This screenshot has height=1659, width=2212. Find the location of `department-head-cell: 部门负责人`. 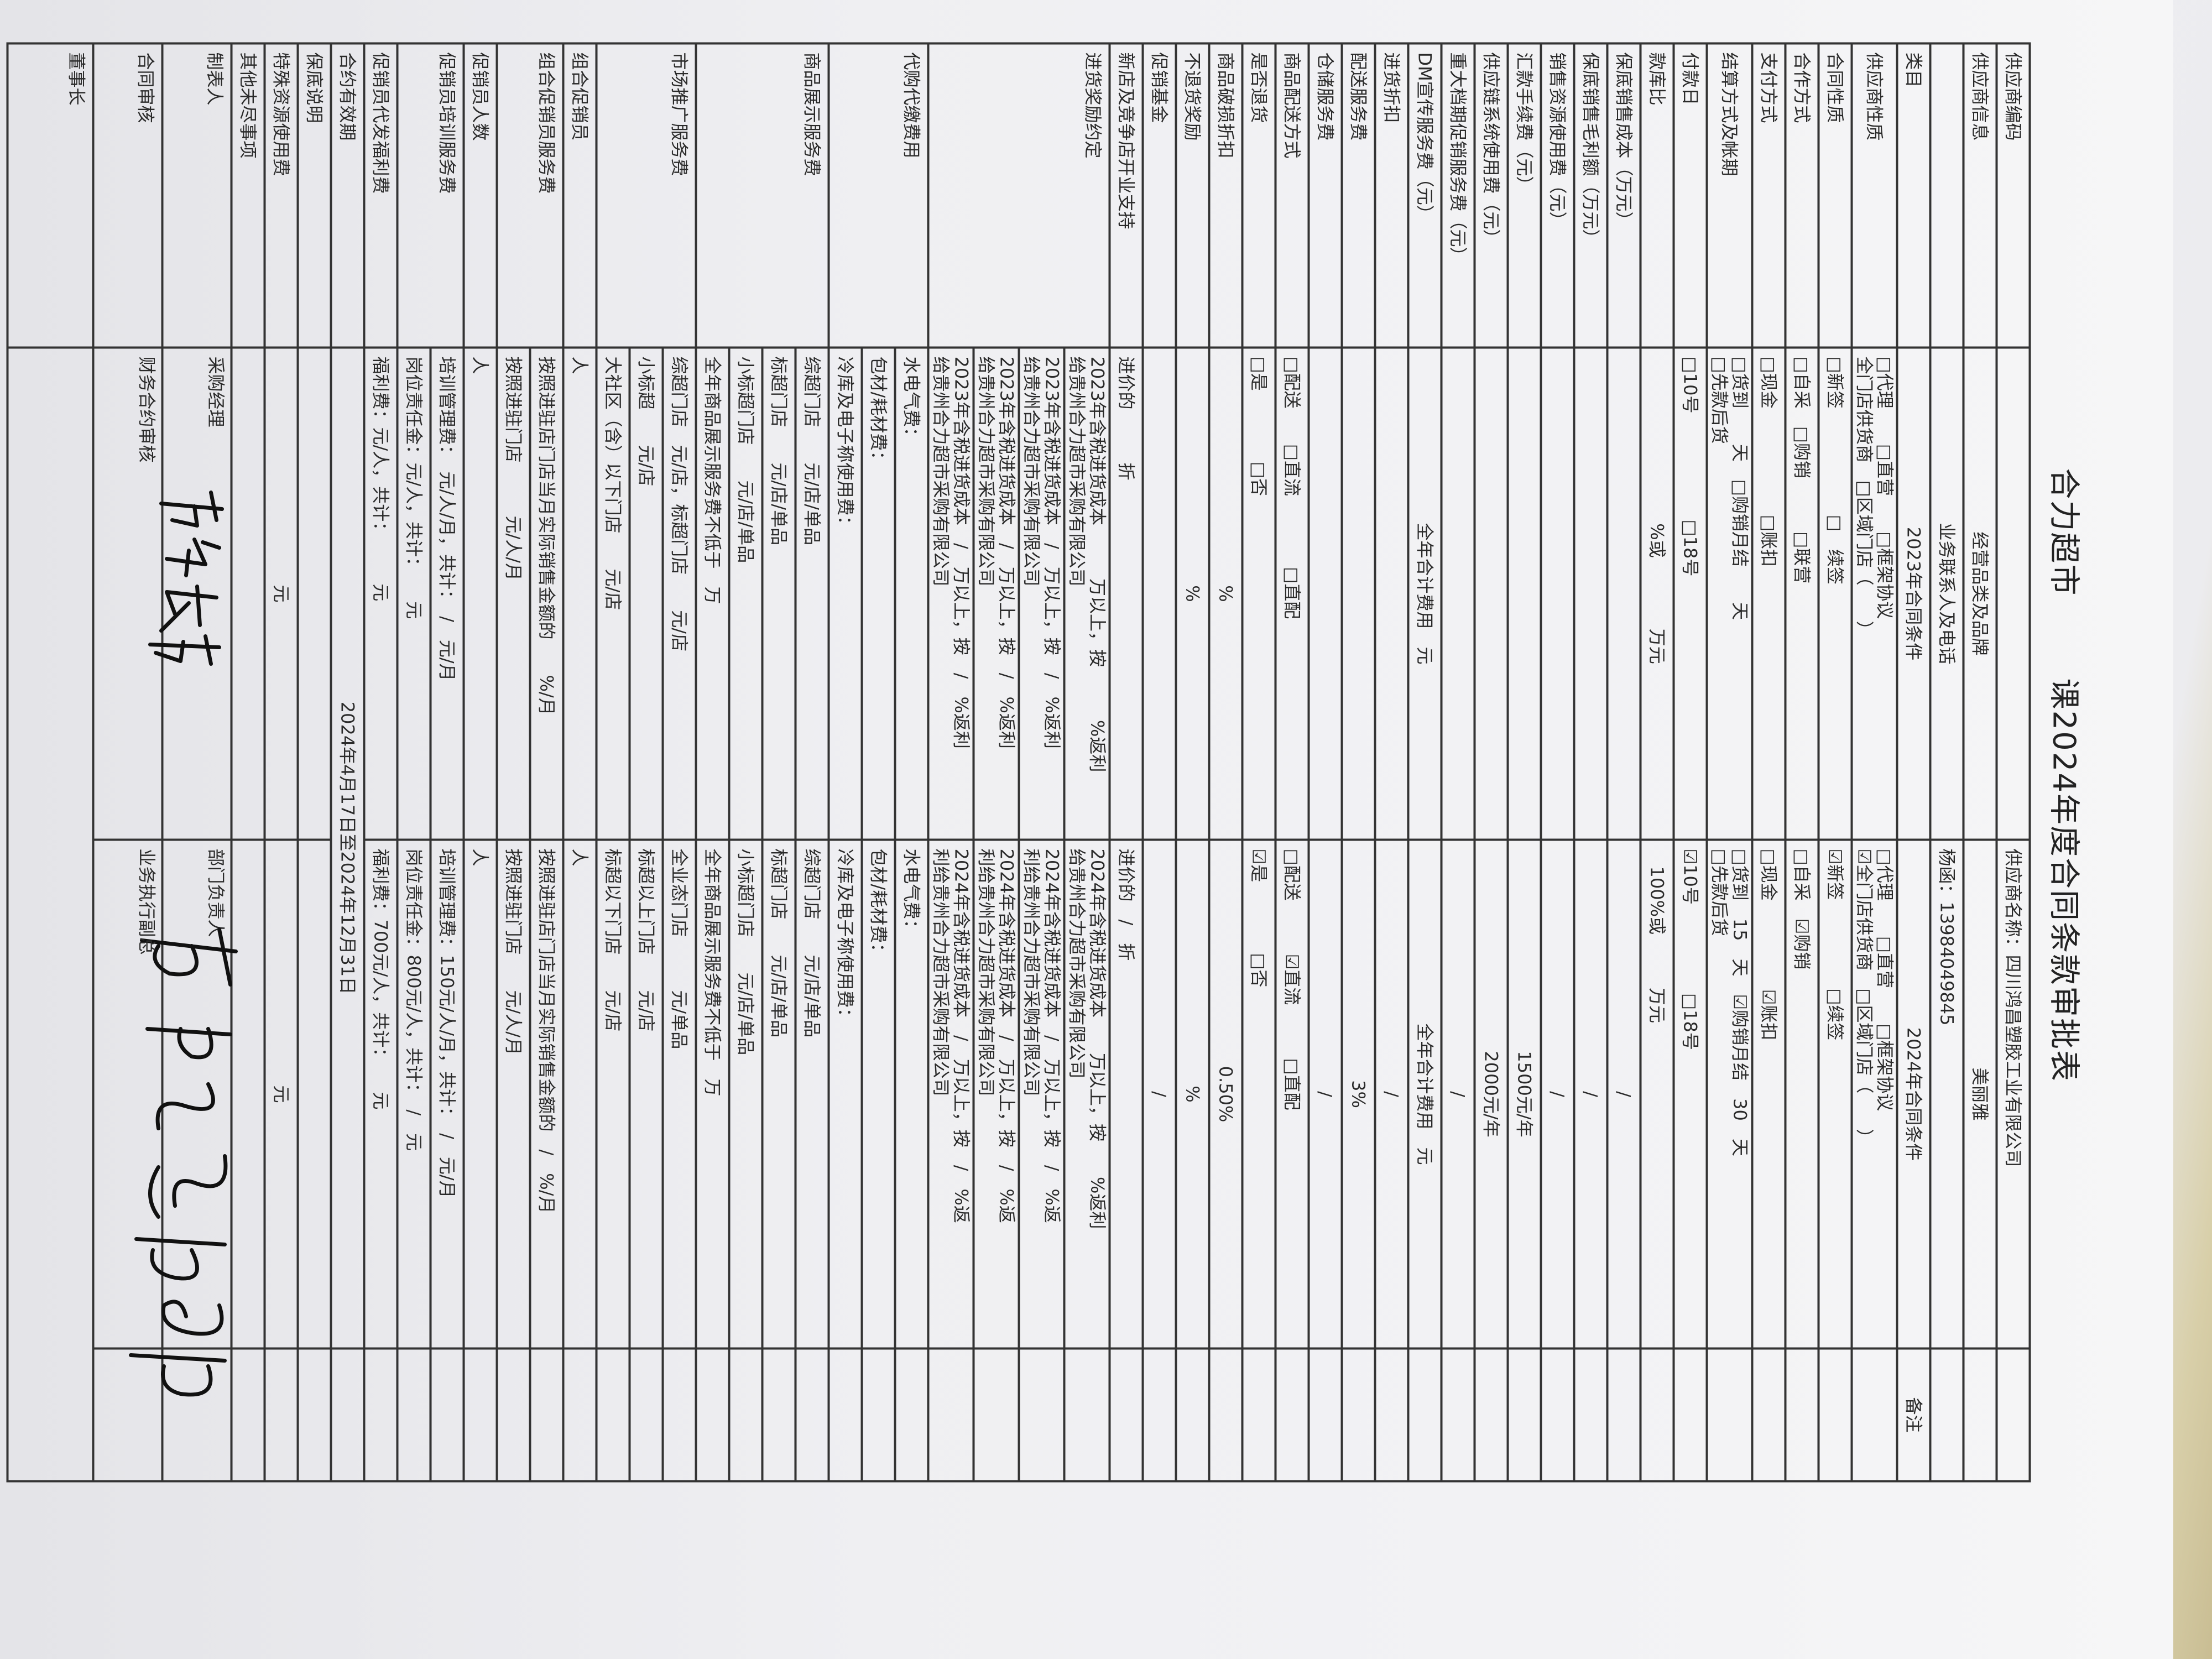

department-head-cell: 部门负责人 is located at coordinates (184, 1118).